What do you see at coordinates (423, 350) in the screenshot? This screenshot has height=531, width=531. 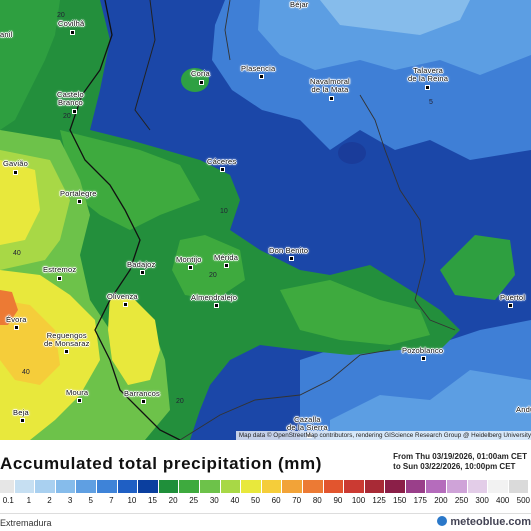 I see `city-label: Pozoblanco` at bounding box center [423, 350].